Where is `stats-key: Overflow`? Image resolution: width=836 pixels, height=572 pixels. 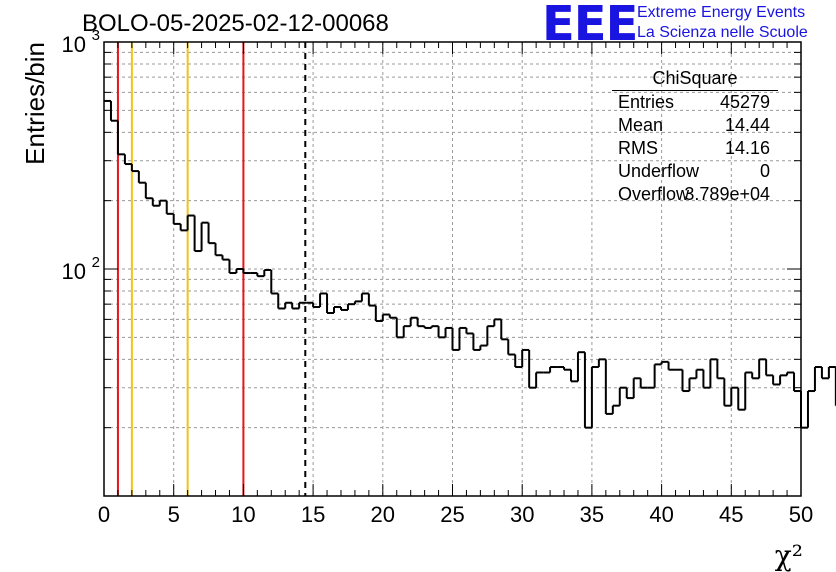
stats-key: Overflow is located at coordinates (654, 194).